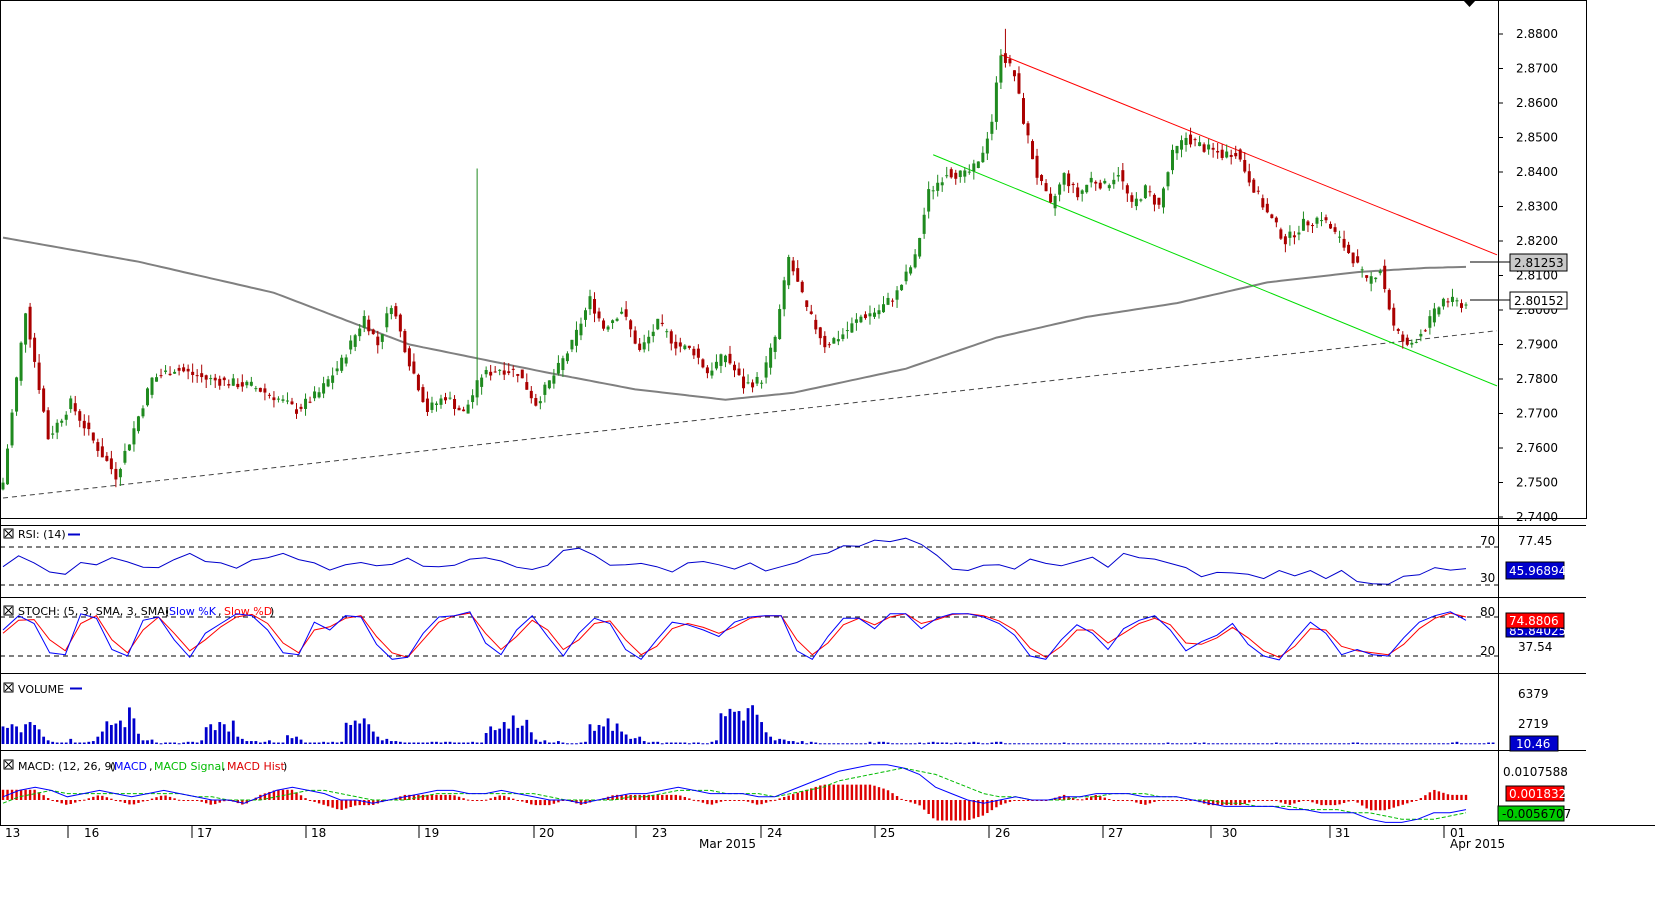 This screenshot has width=1655, height=897. I want to click on scroll-marker-icon, so click(1469, 3).